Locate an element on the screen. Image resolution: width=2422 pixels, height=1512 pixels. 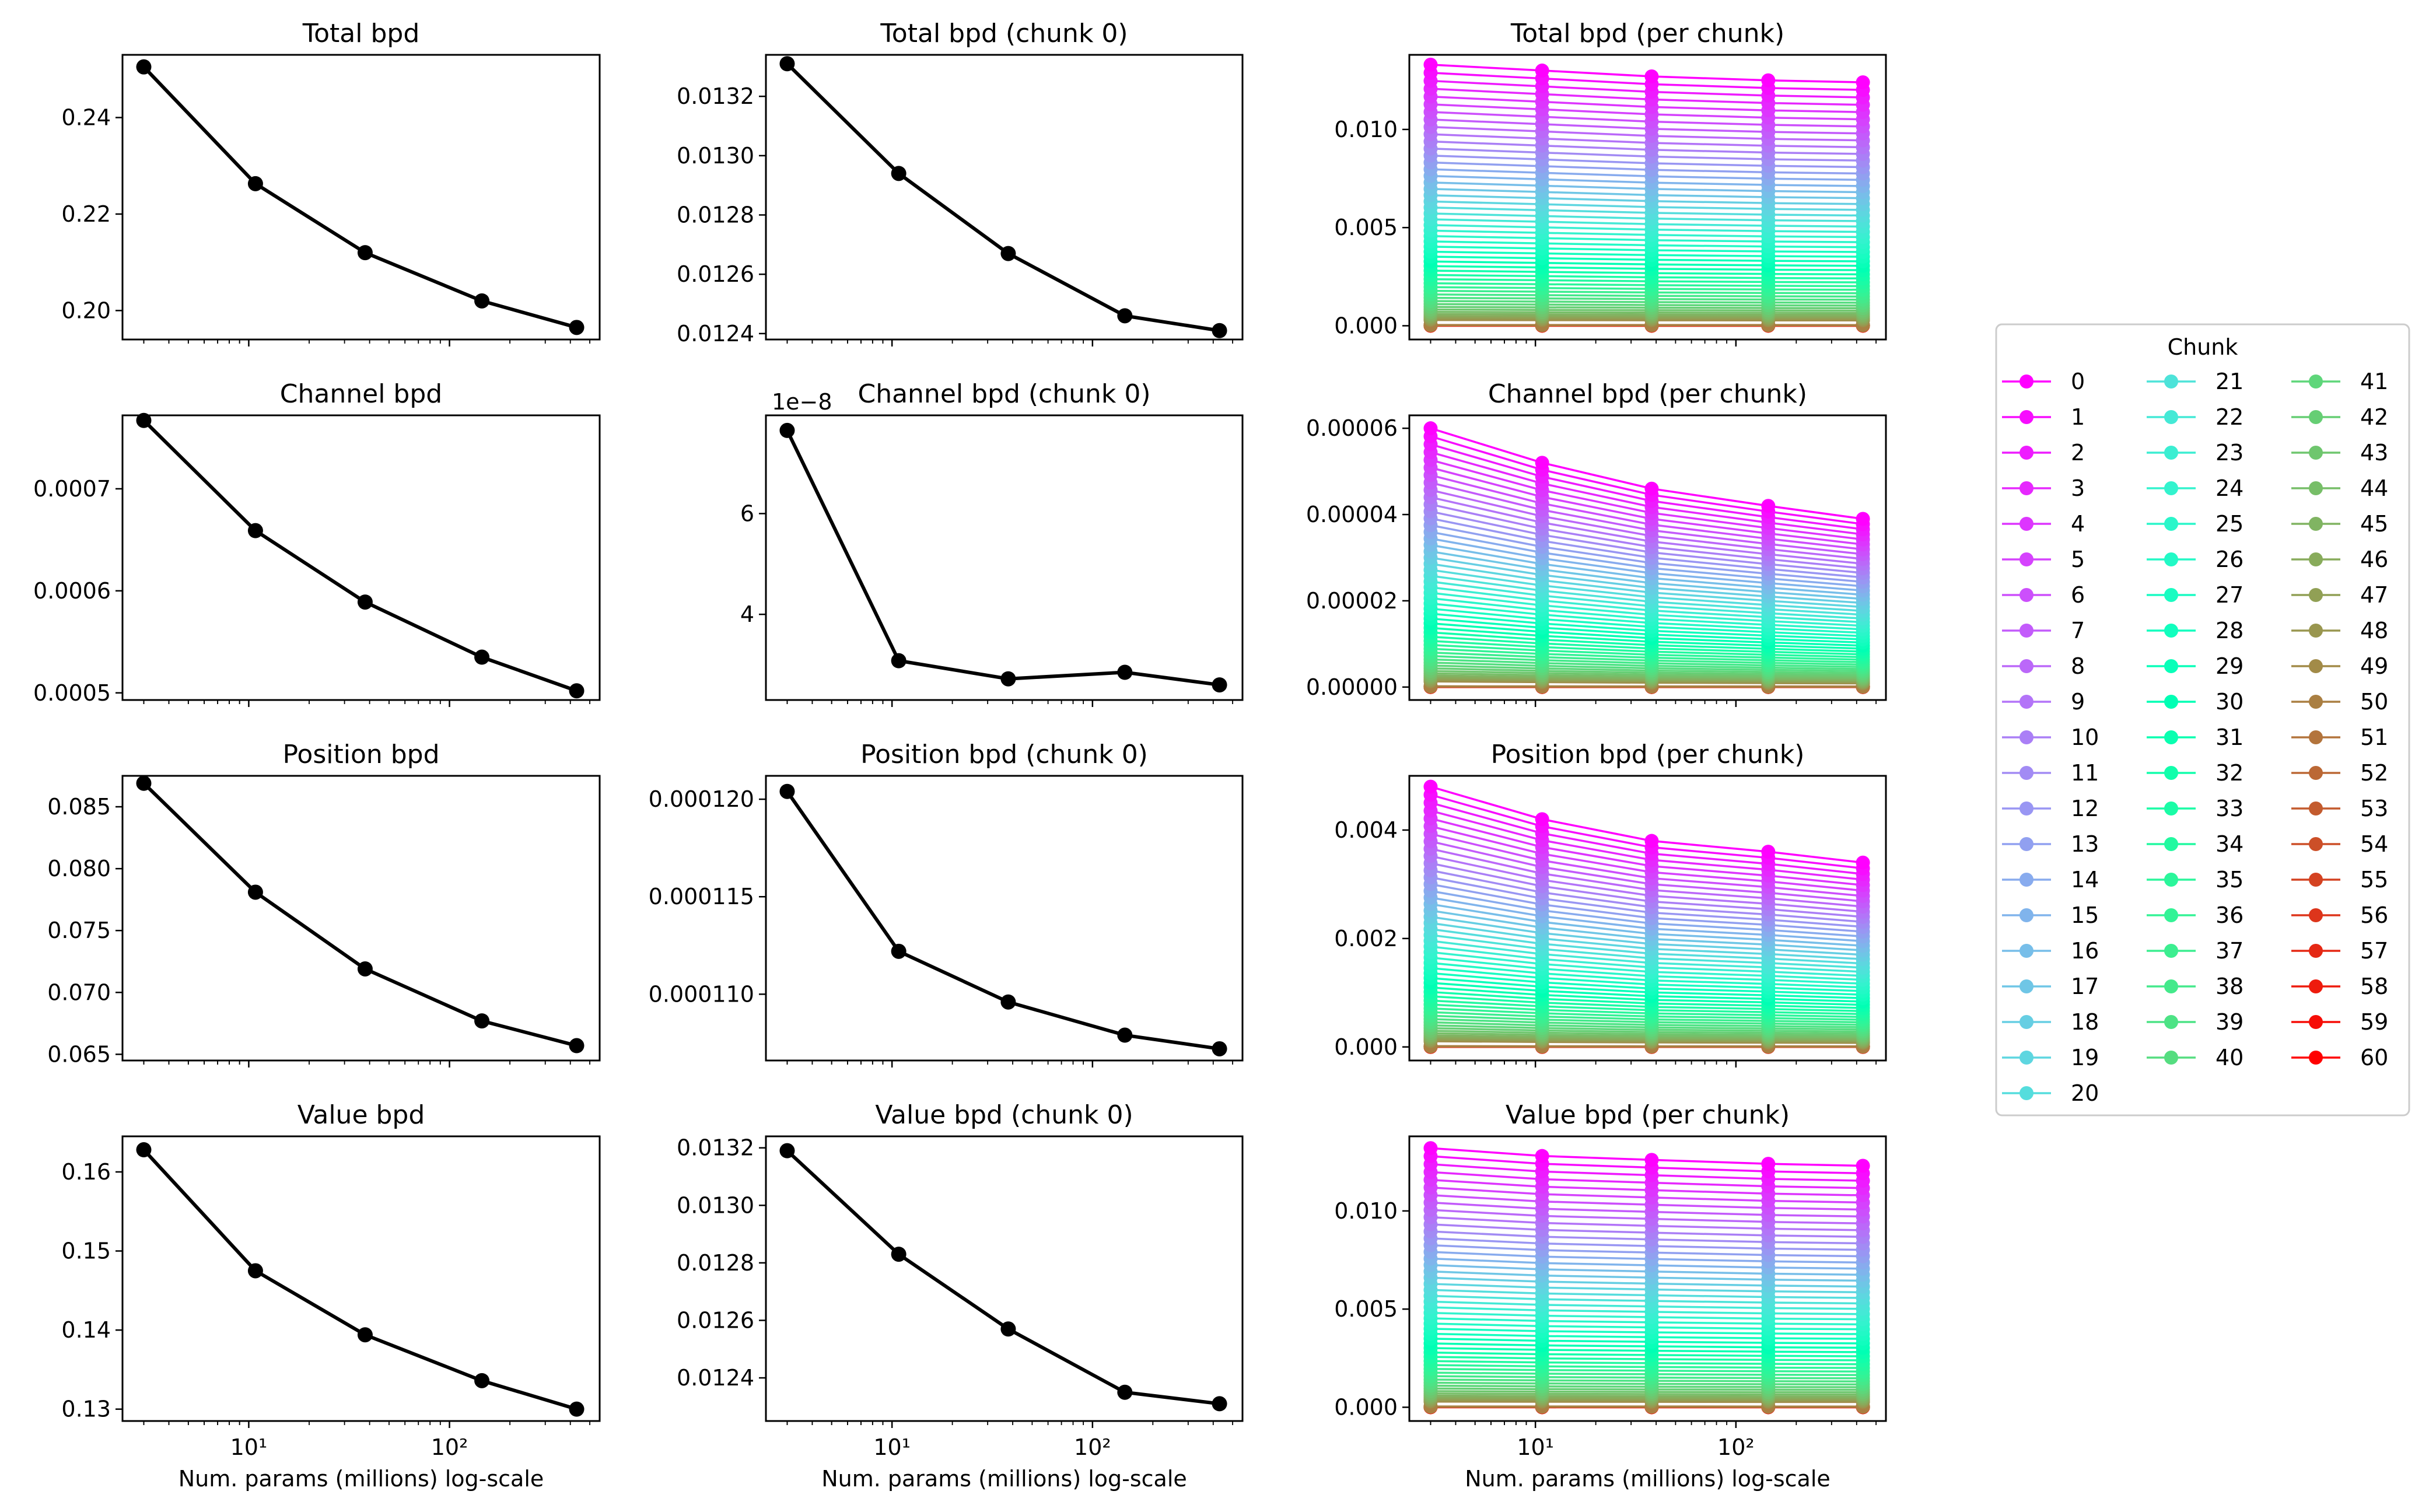
legend-label: 32 is located at coordinates (2230, 773).